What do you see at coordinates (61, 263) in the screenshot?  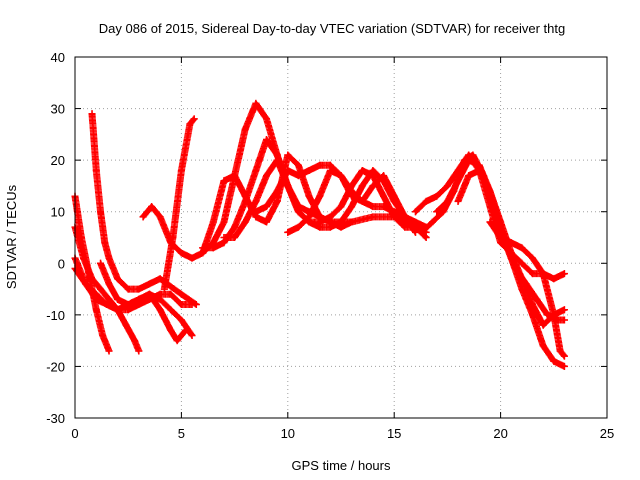 I see `y-tick-label: 0` at bounding box center [61, 263].